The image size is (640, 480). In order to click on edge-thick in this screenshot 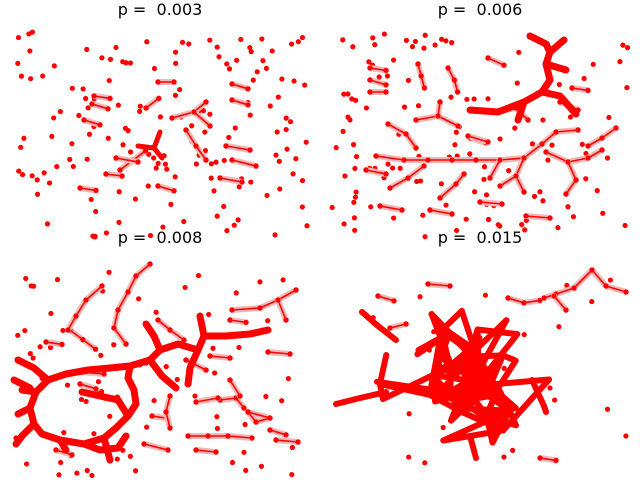, I will do `click(521, 111)`.